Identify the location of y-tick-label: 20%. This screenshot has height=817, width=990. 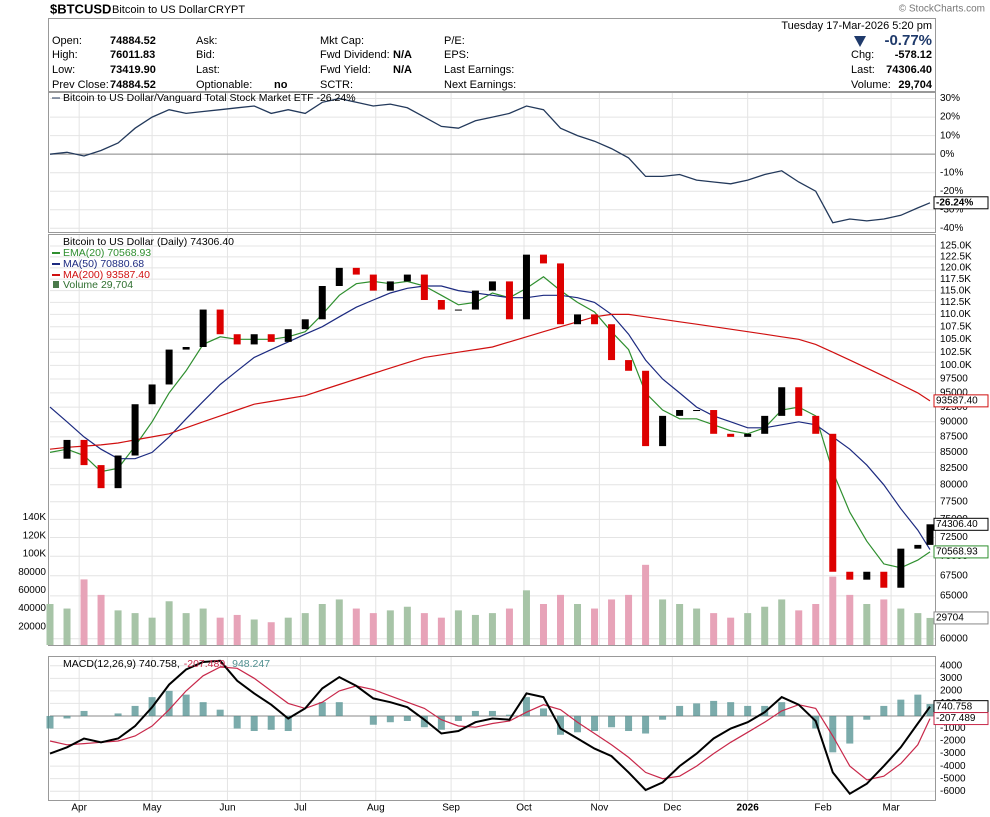
(950, 117).